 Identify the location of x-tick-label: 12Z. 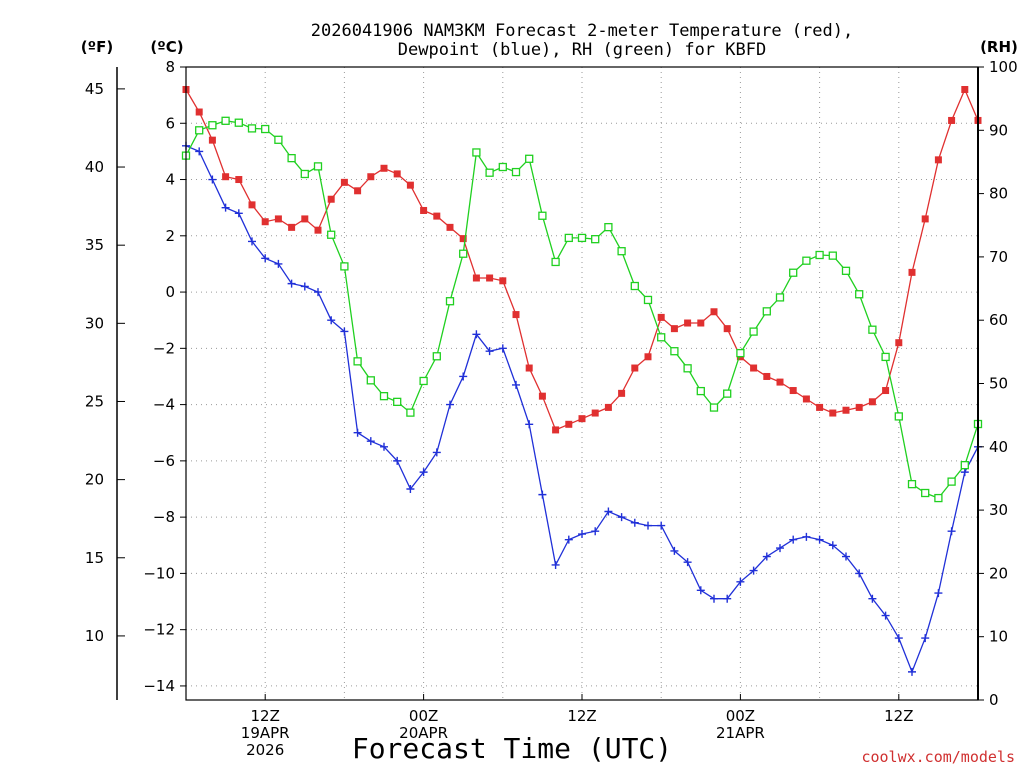
(265, 716).